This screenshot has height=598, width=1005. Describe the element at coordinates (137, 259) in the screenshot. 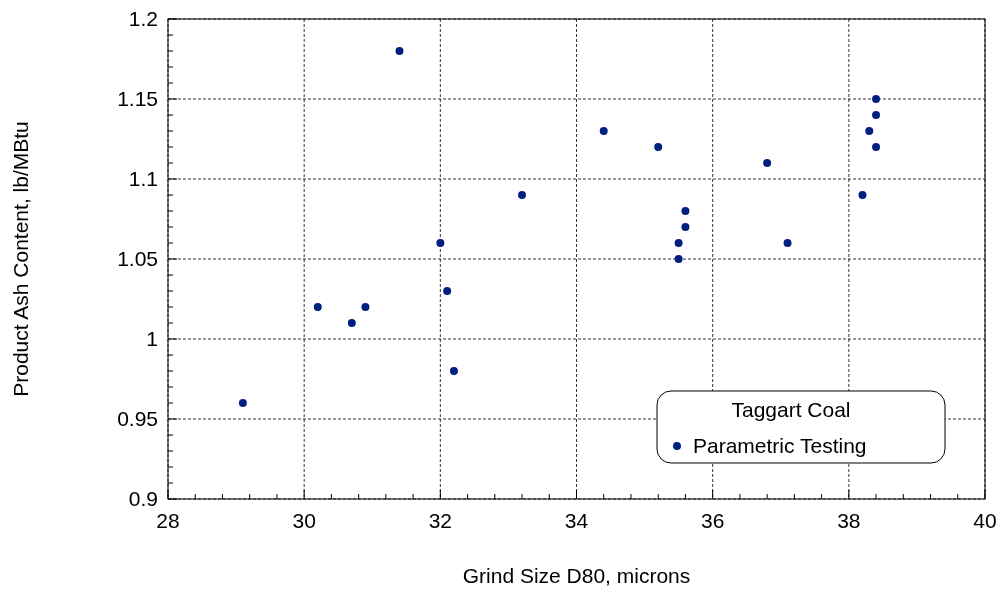

I see `y-tick-label: 1.05` at that location.